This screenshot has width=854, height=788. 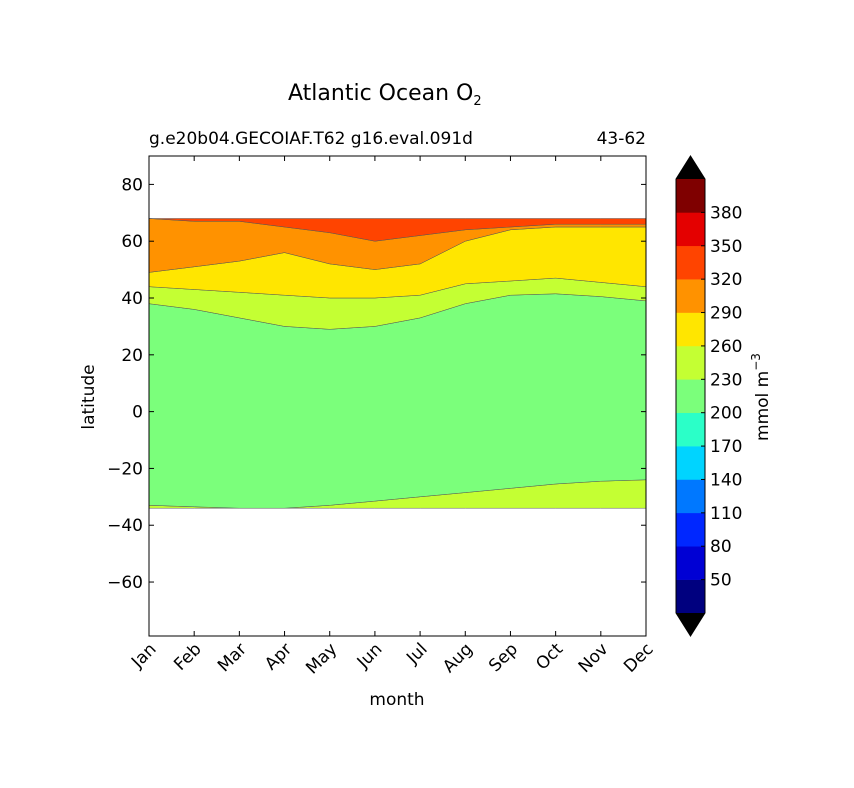 I want to click on y-tick-label: −60, so click(x=125, y=583).